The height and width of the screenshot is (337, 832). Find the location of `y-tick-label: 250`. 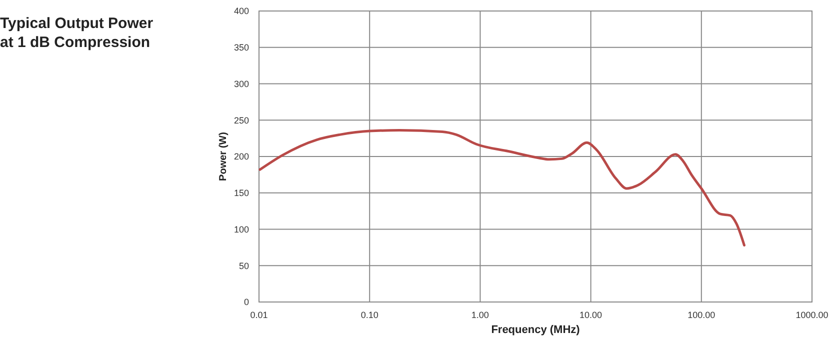

y-tick-label: 250 is located at coordinates (241, 120).